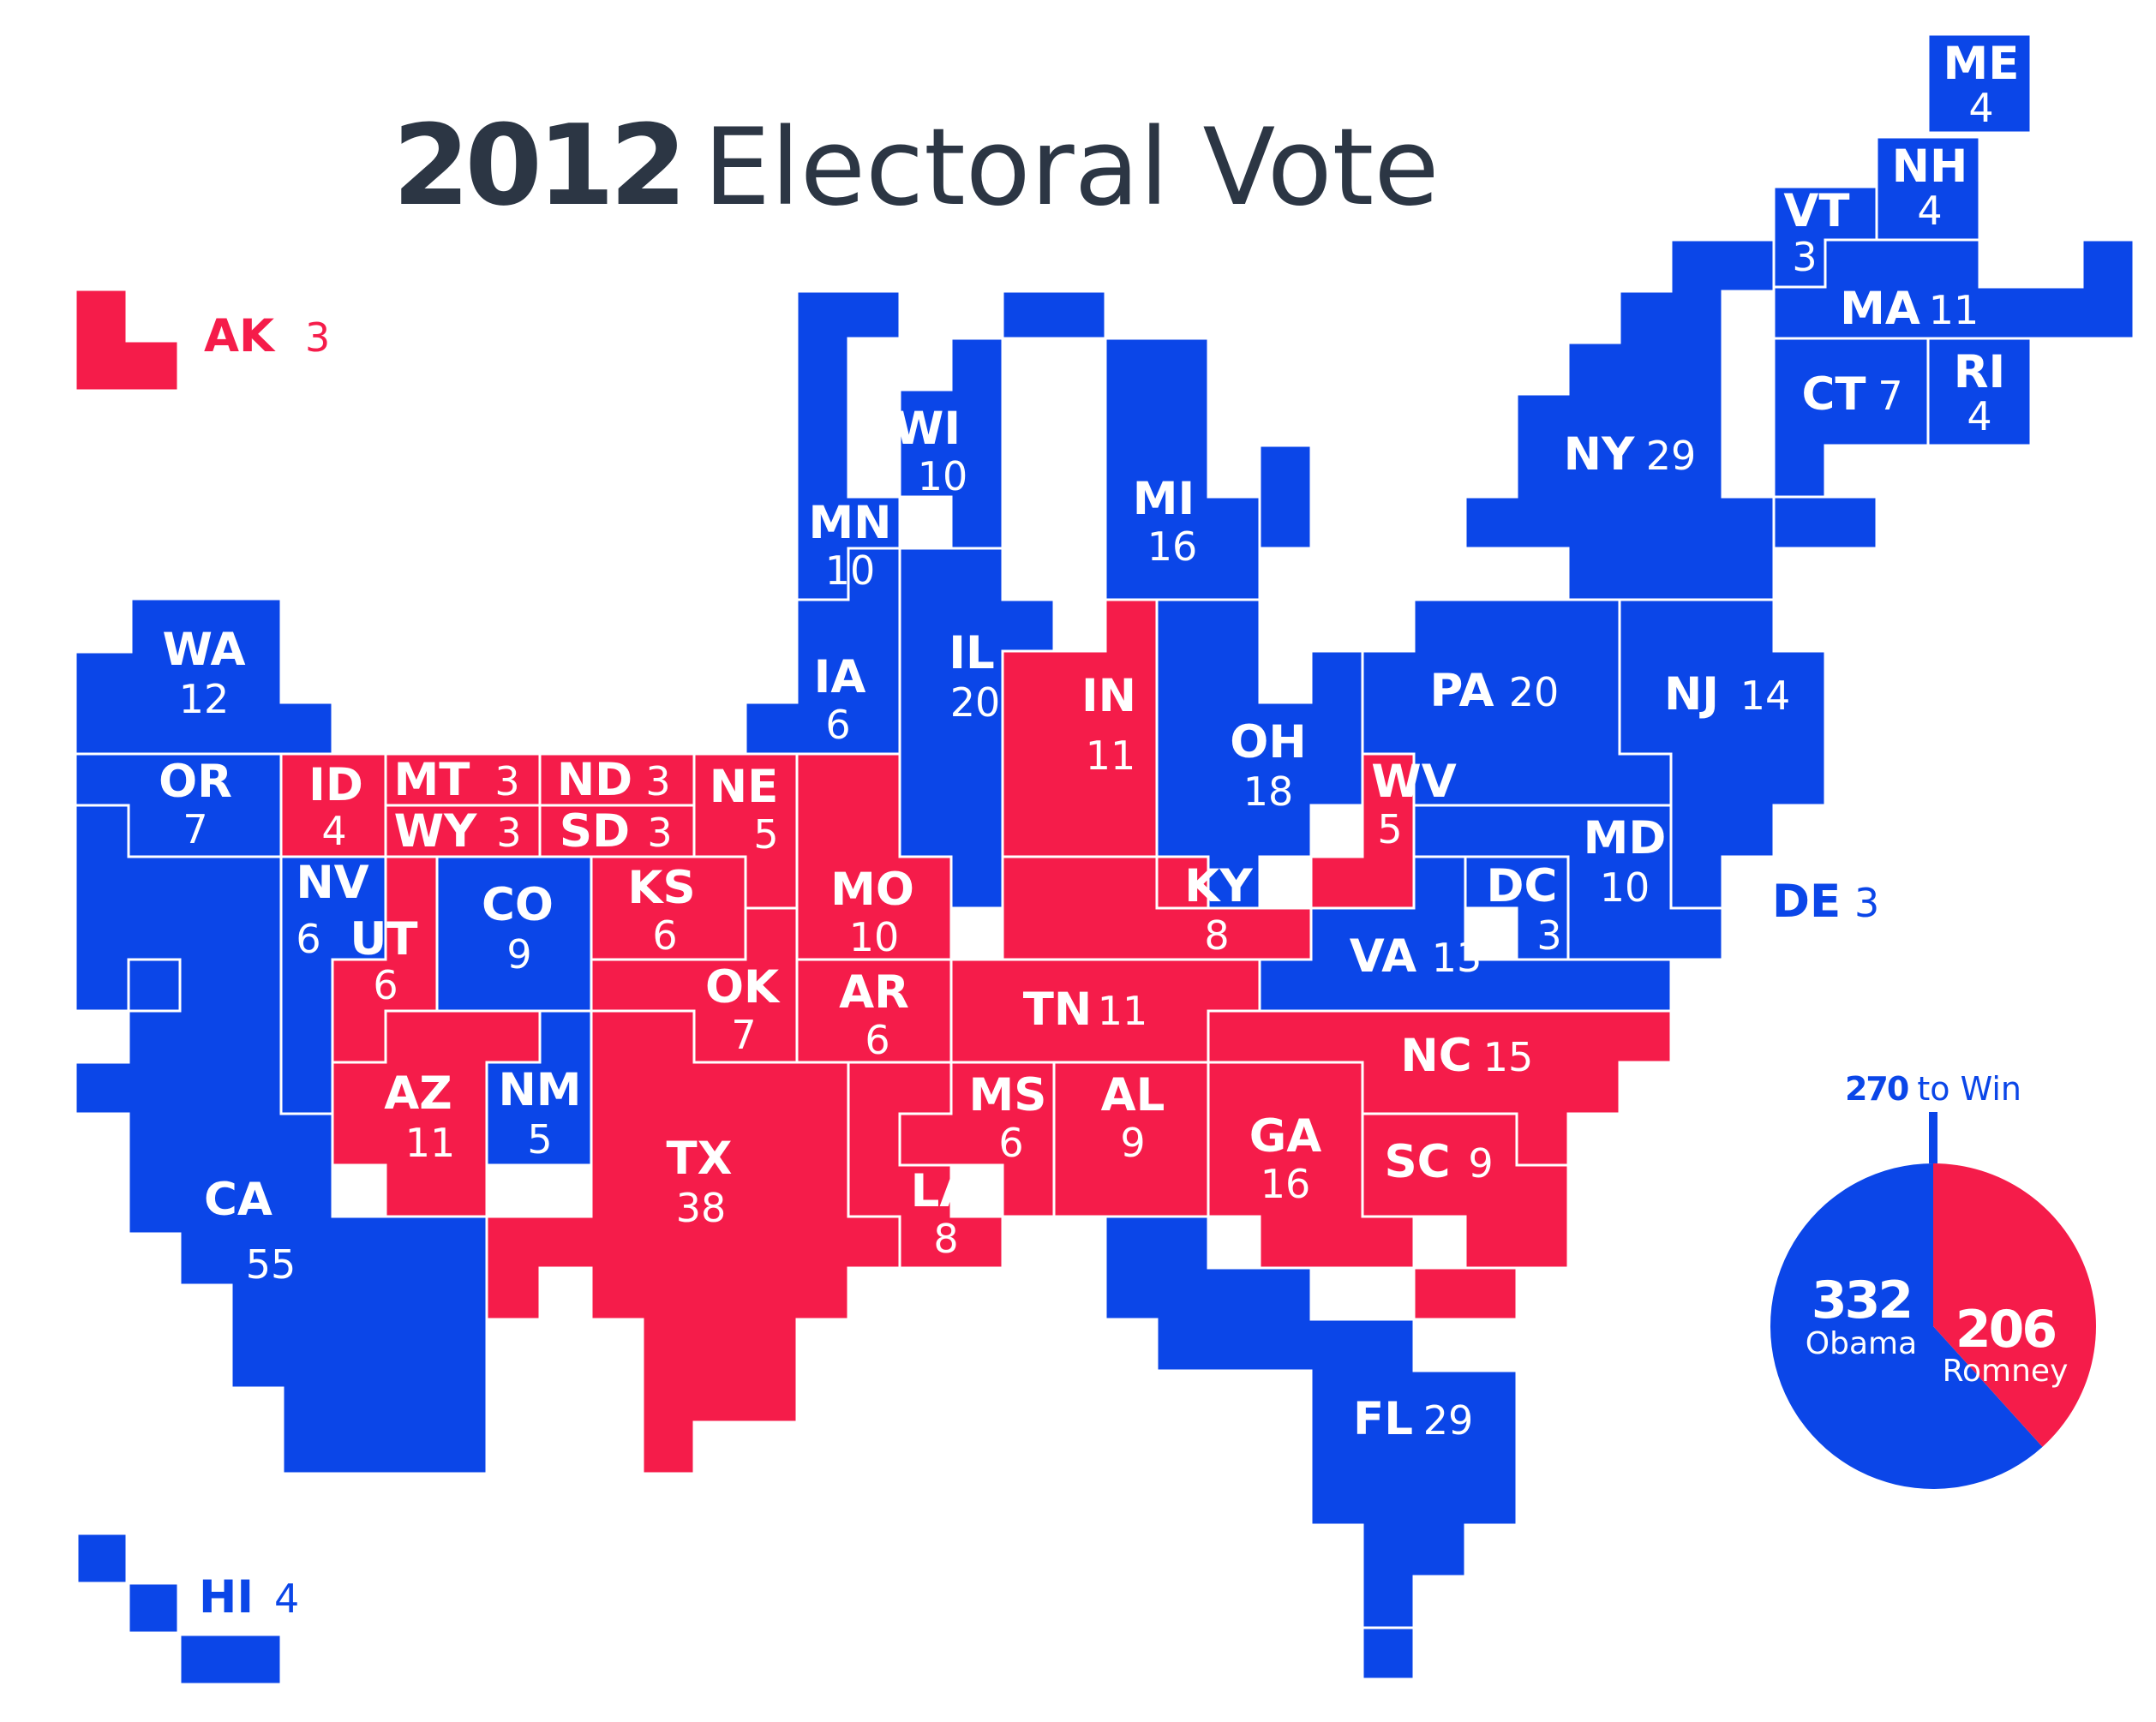  I want to click on label-nm-abbr: NM, so click(539, 1090).